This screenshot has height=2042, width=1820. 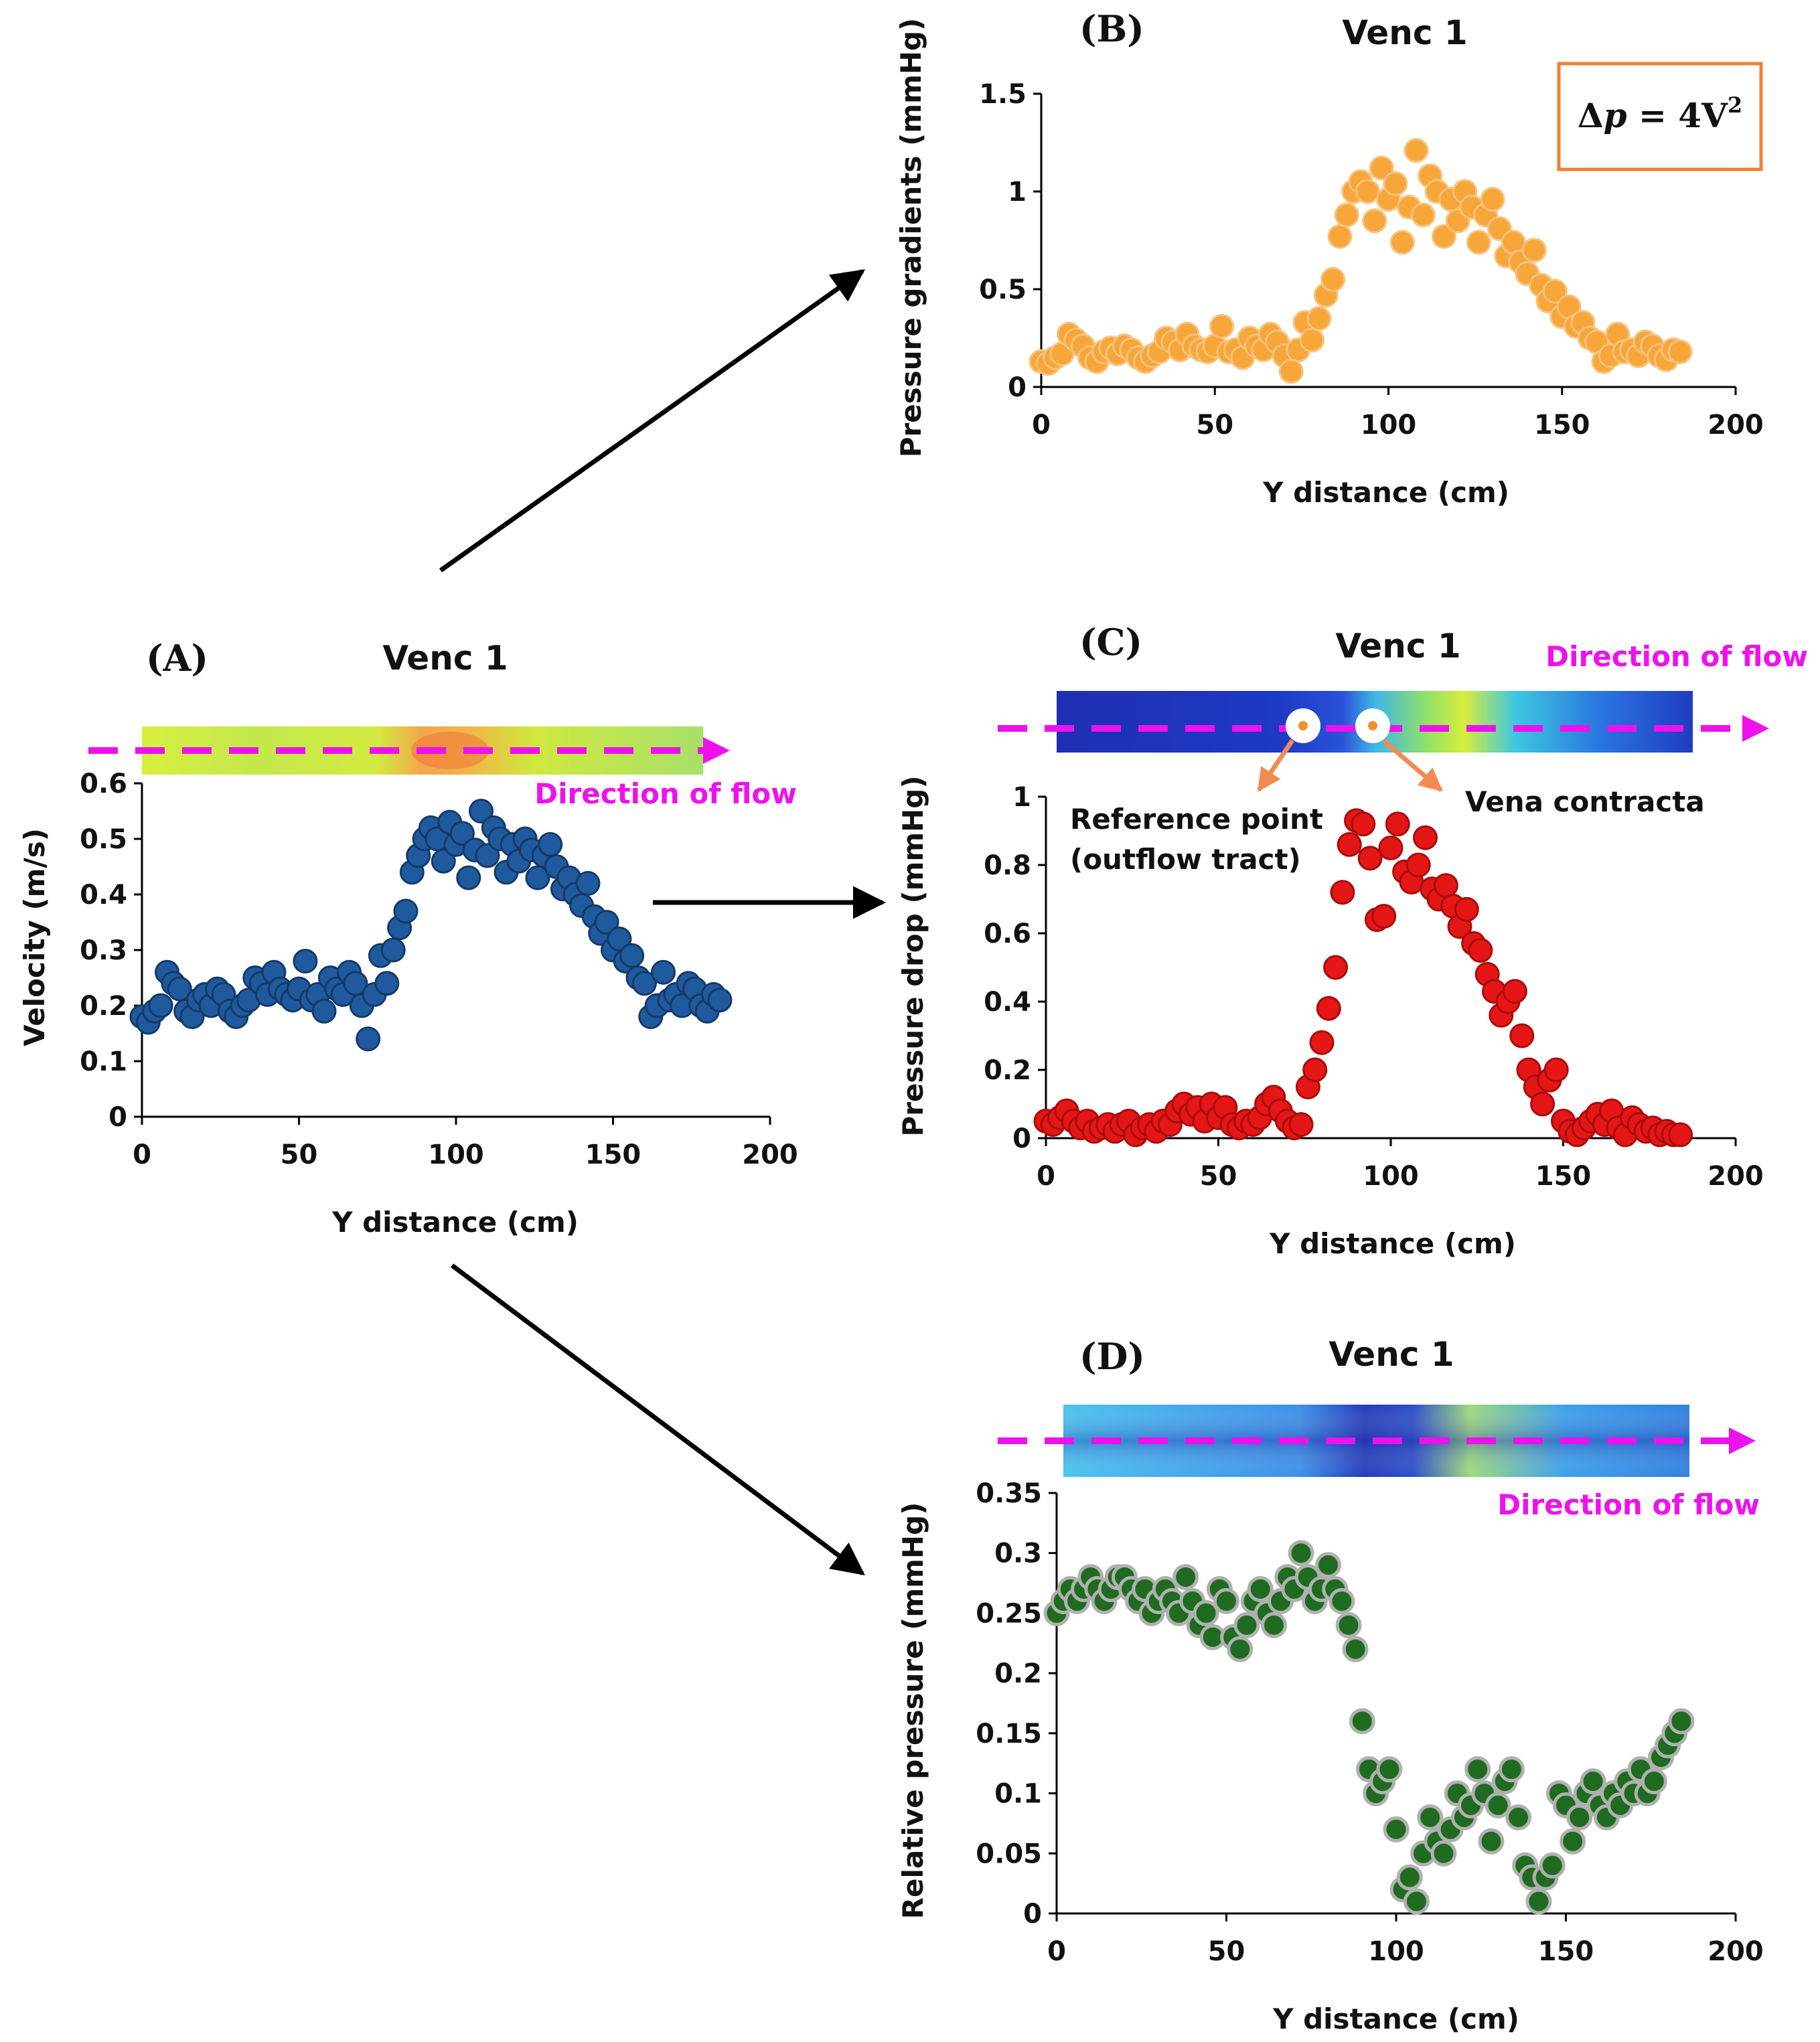 I want to click on x-tick-label: 150, so click(x=1563, y=1176).